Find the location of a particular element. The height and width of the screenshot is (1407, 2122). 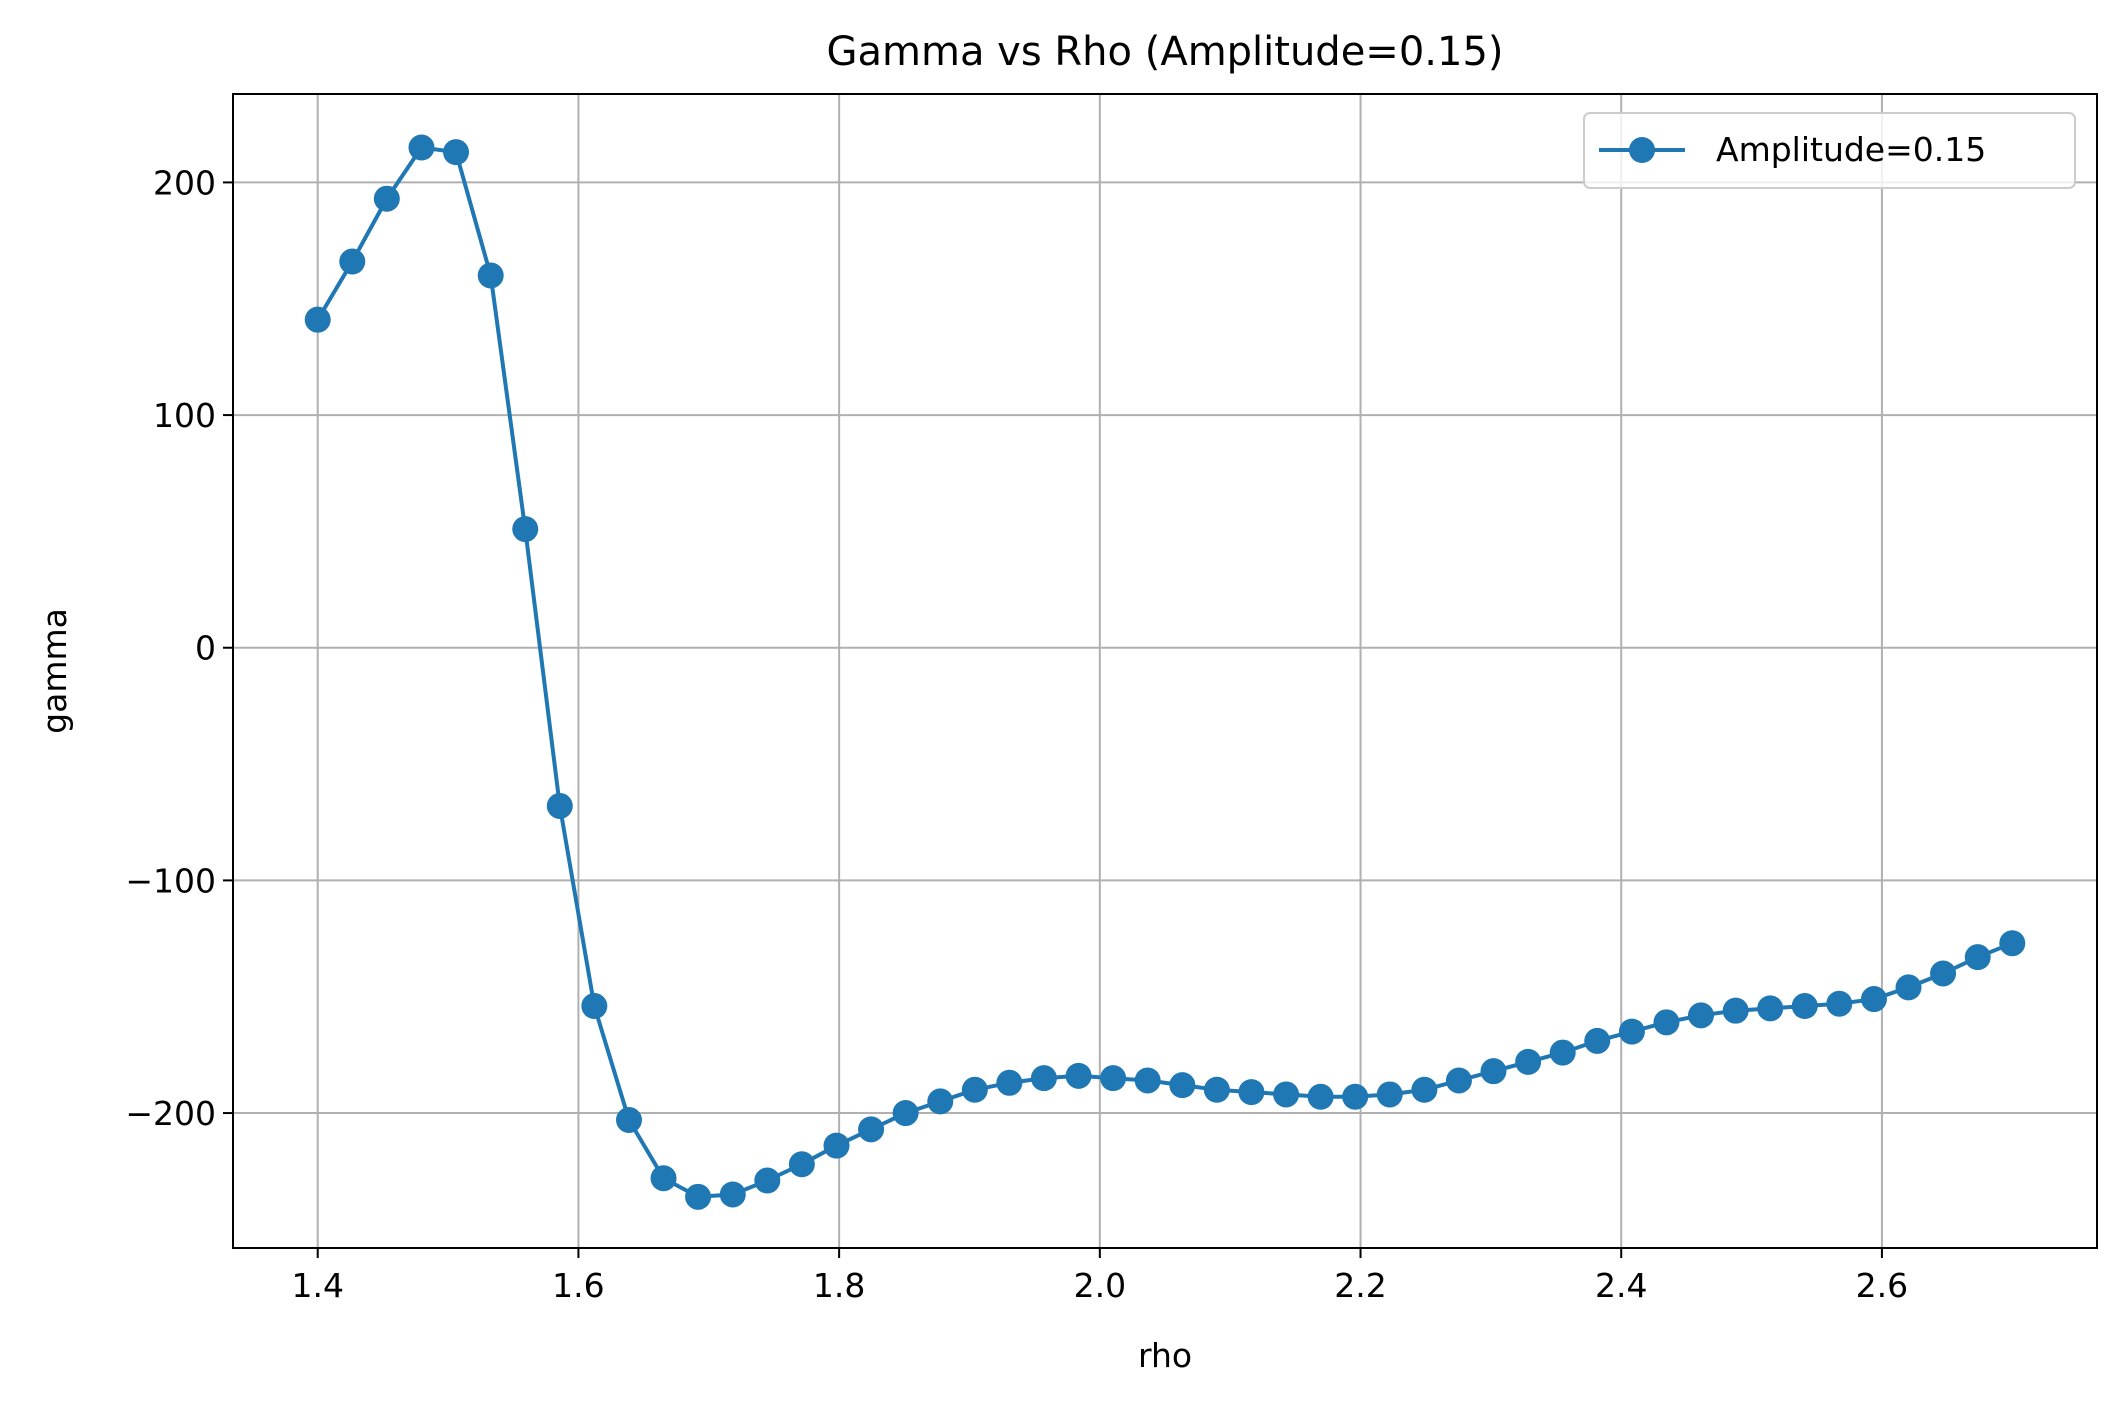

legend: Amplitude=0.15 is located at coordinates (1829, 150).